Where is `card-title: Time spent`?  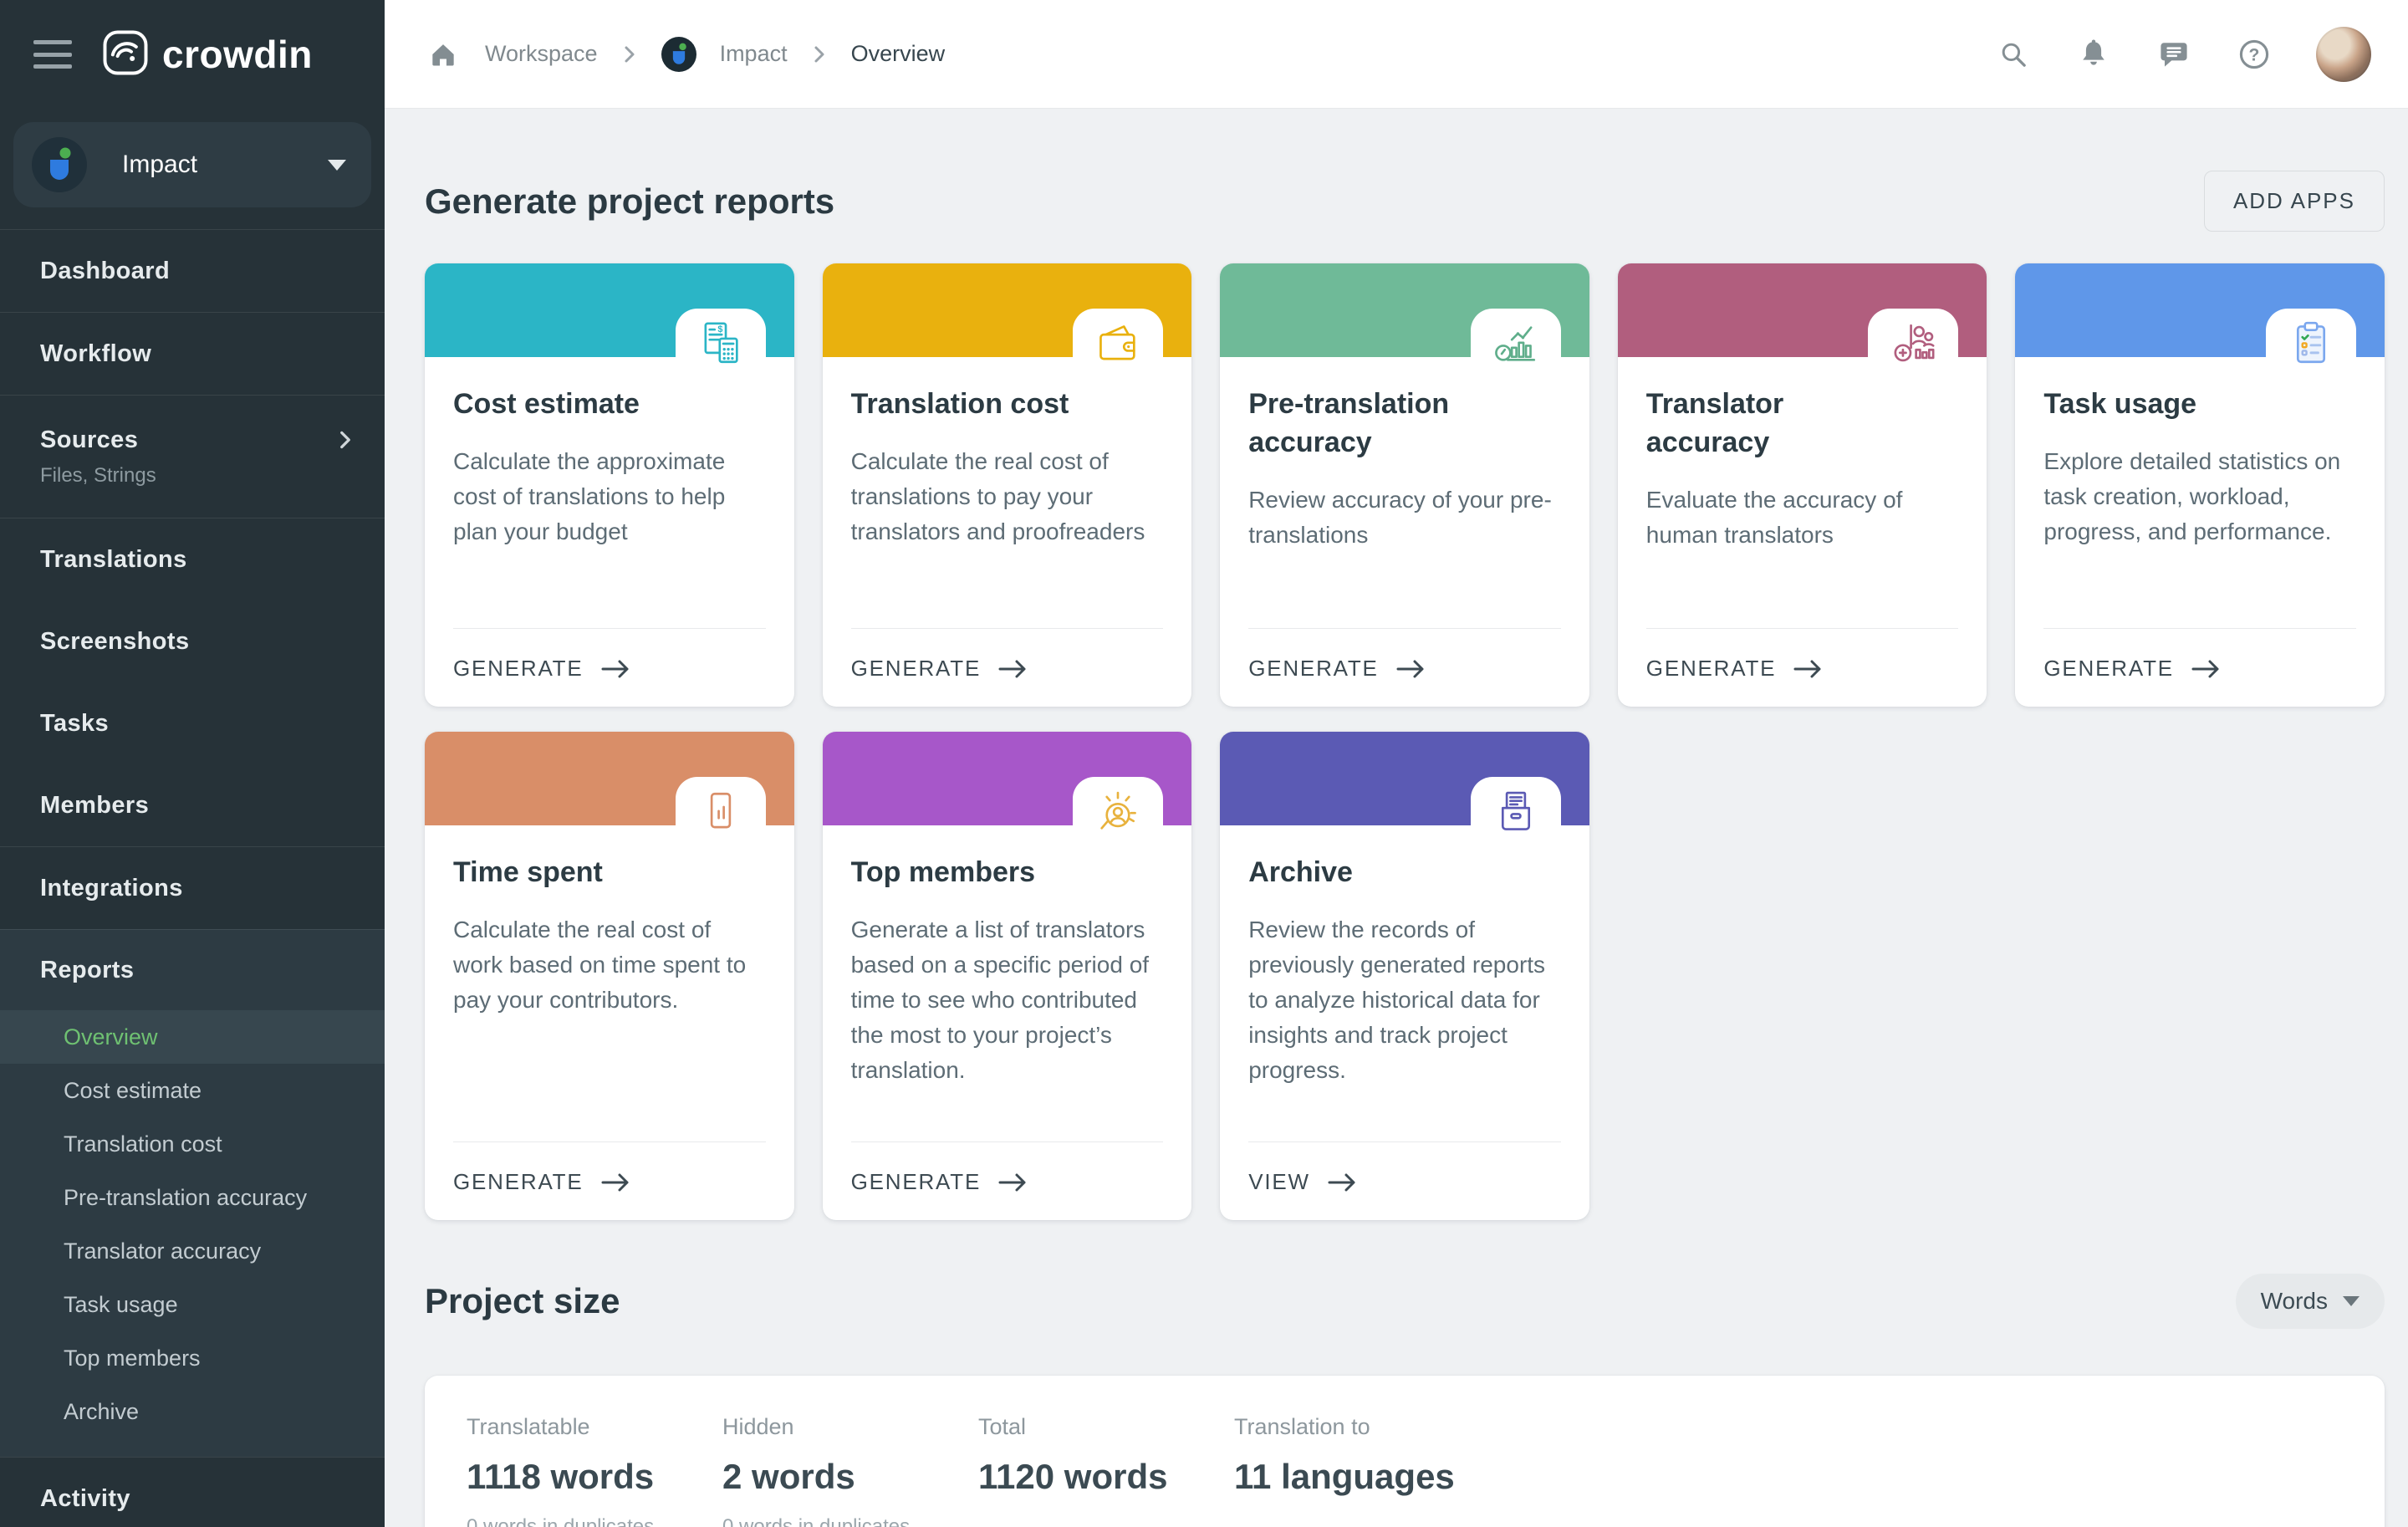 card-title: Time spent is located at coordinates (528, 872).